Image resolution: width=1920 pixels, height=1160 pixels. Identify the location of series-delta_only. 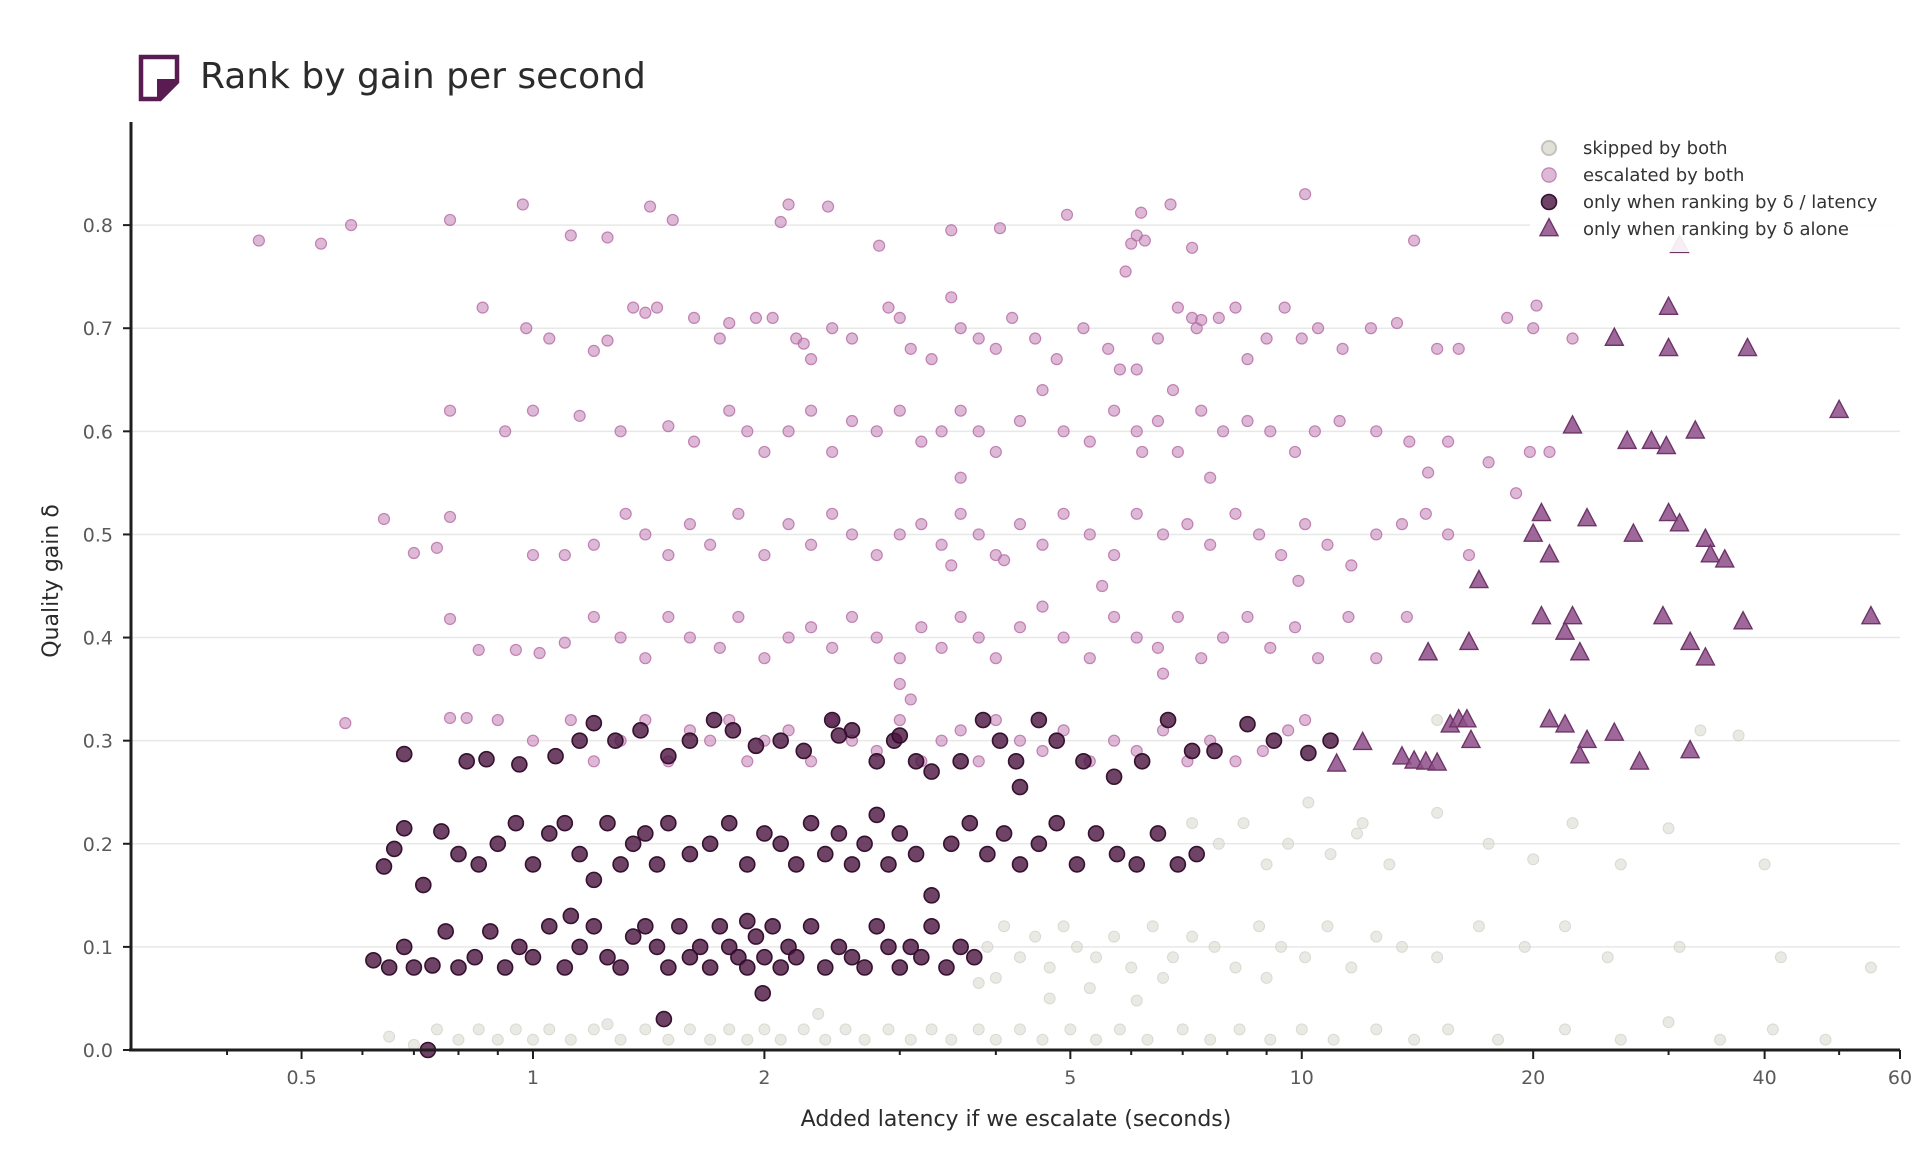
(1604, 502).